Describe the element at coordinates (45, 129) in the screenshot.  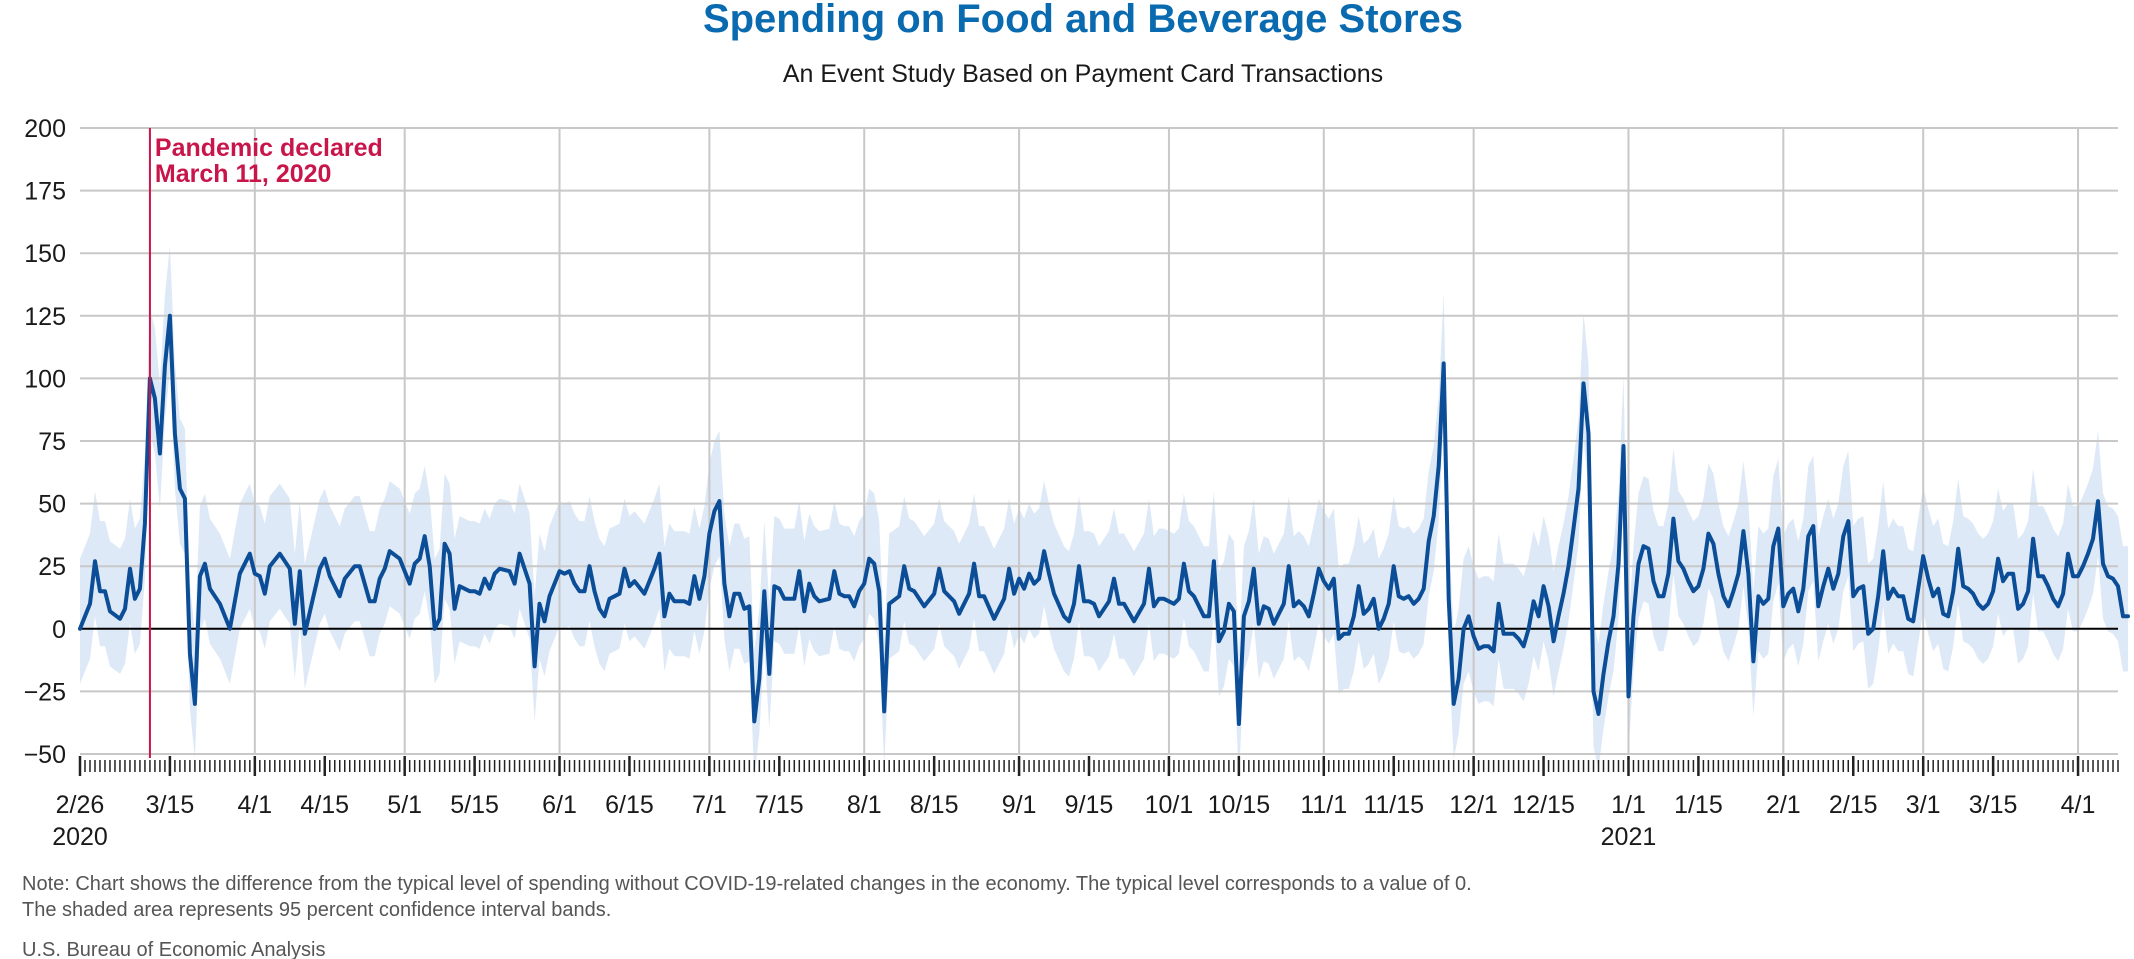
I see `y-tick-label: 200` at that location.